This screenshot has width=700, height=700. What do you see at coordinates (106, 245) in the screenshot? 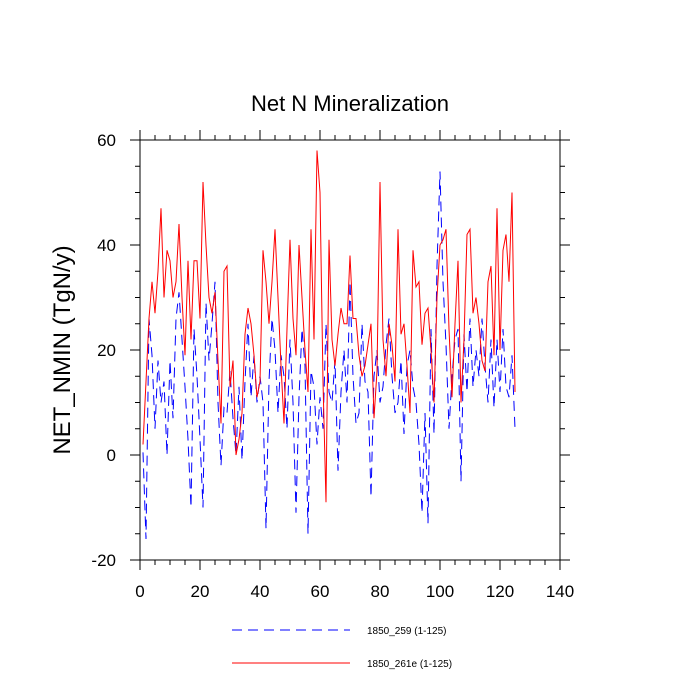
I see `y-tick-label: 40` at bounding box center [106, 245].